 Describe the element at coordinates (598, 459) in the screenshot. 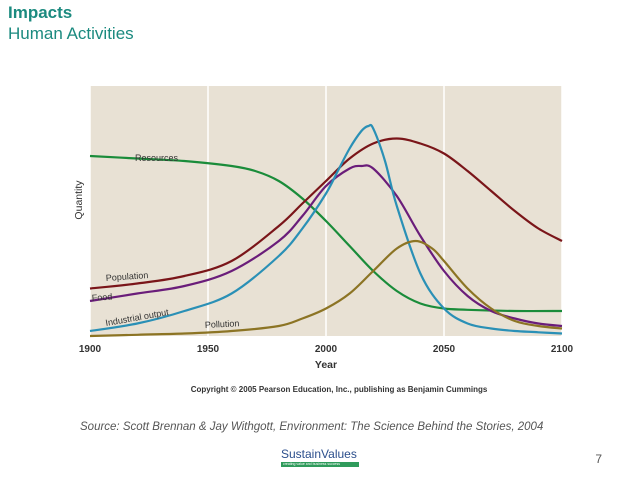

I see `page-number: 7` at that location.